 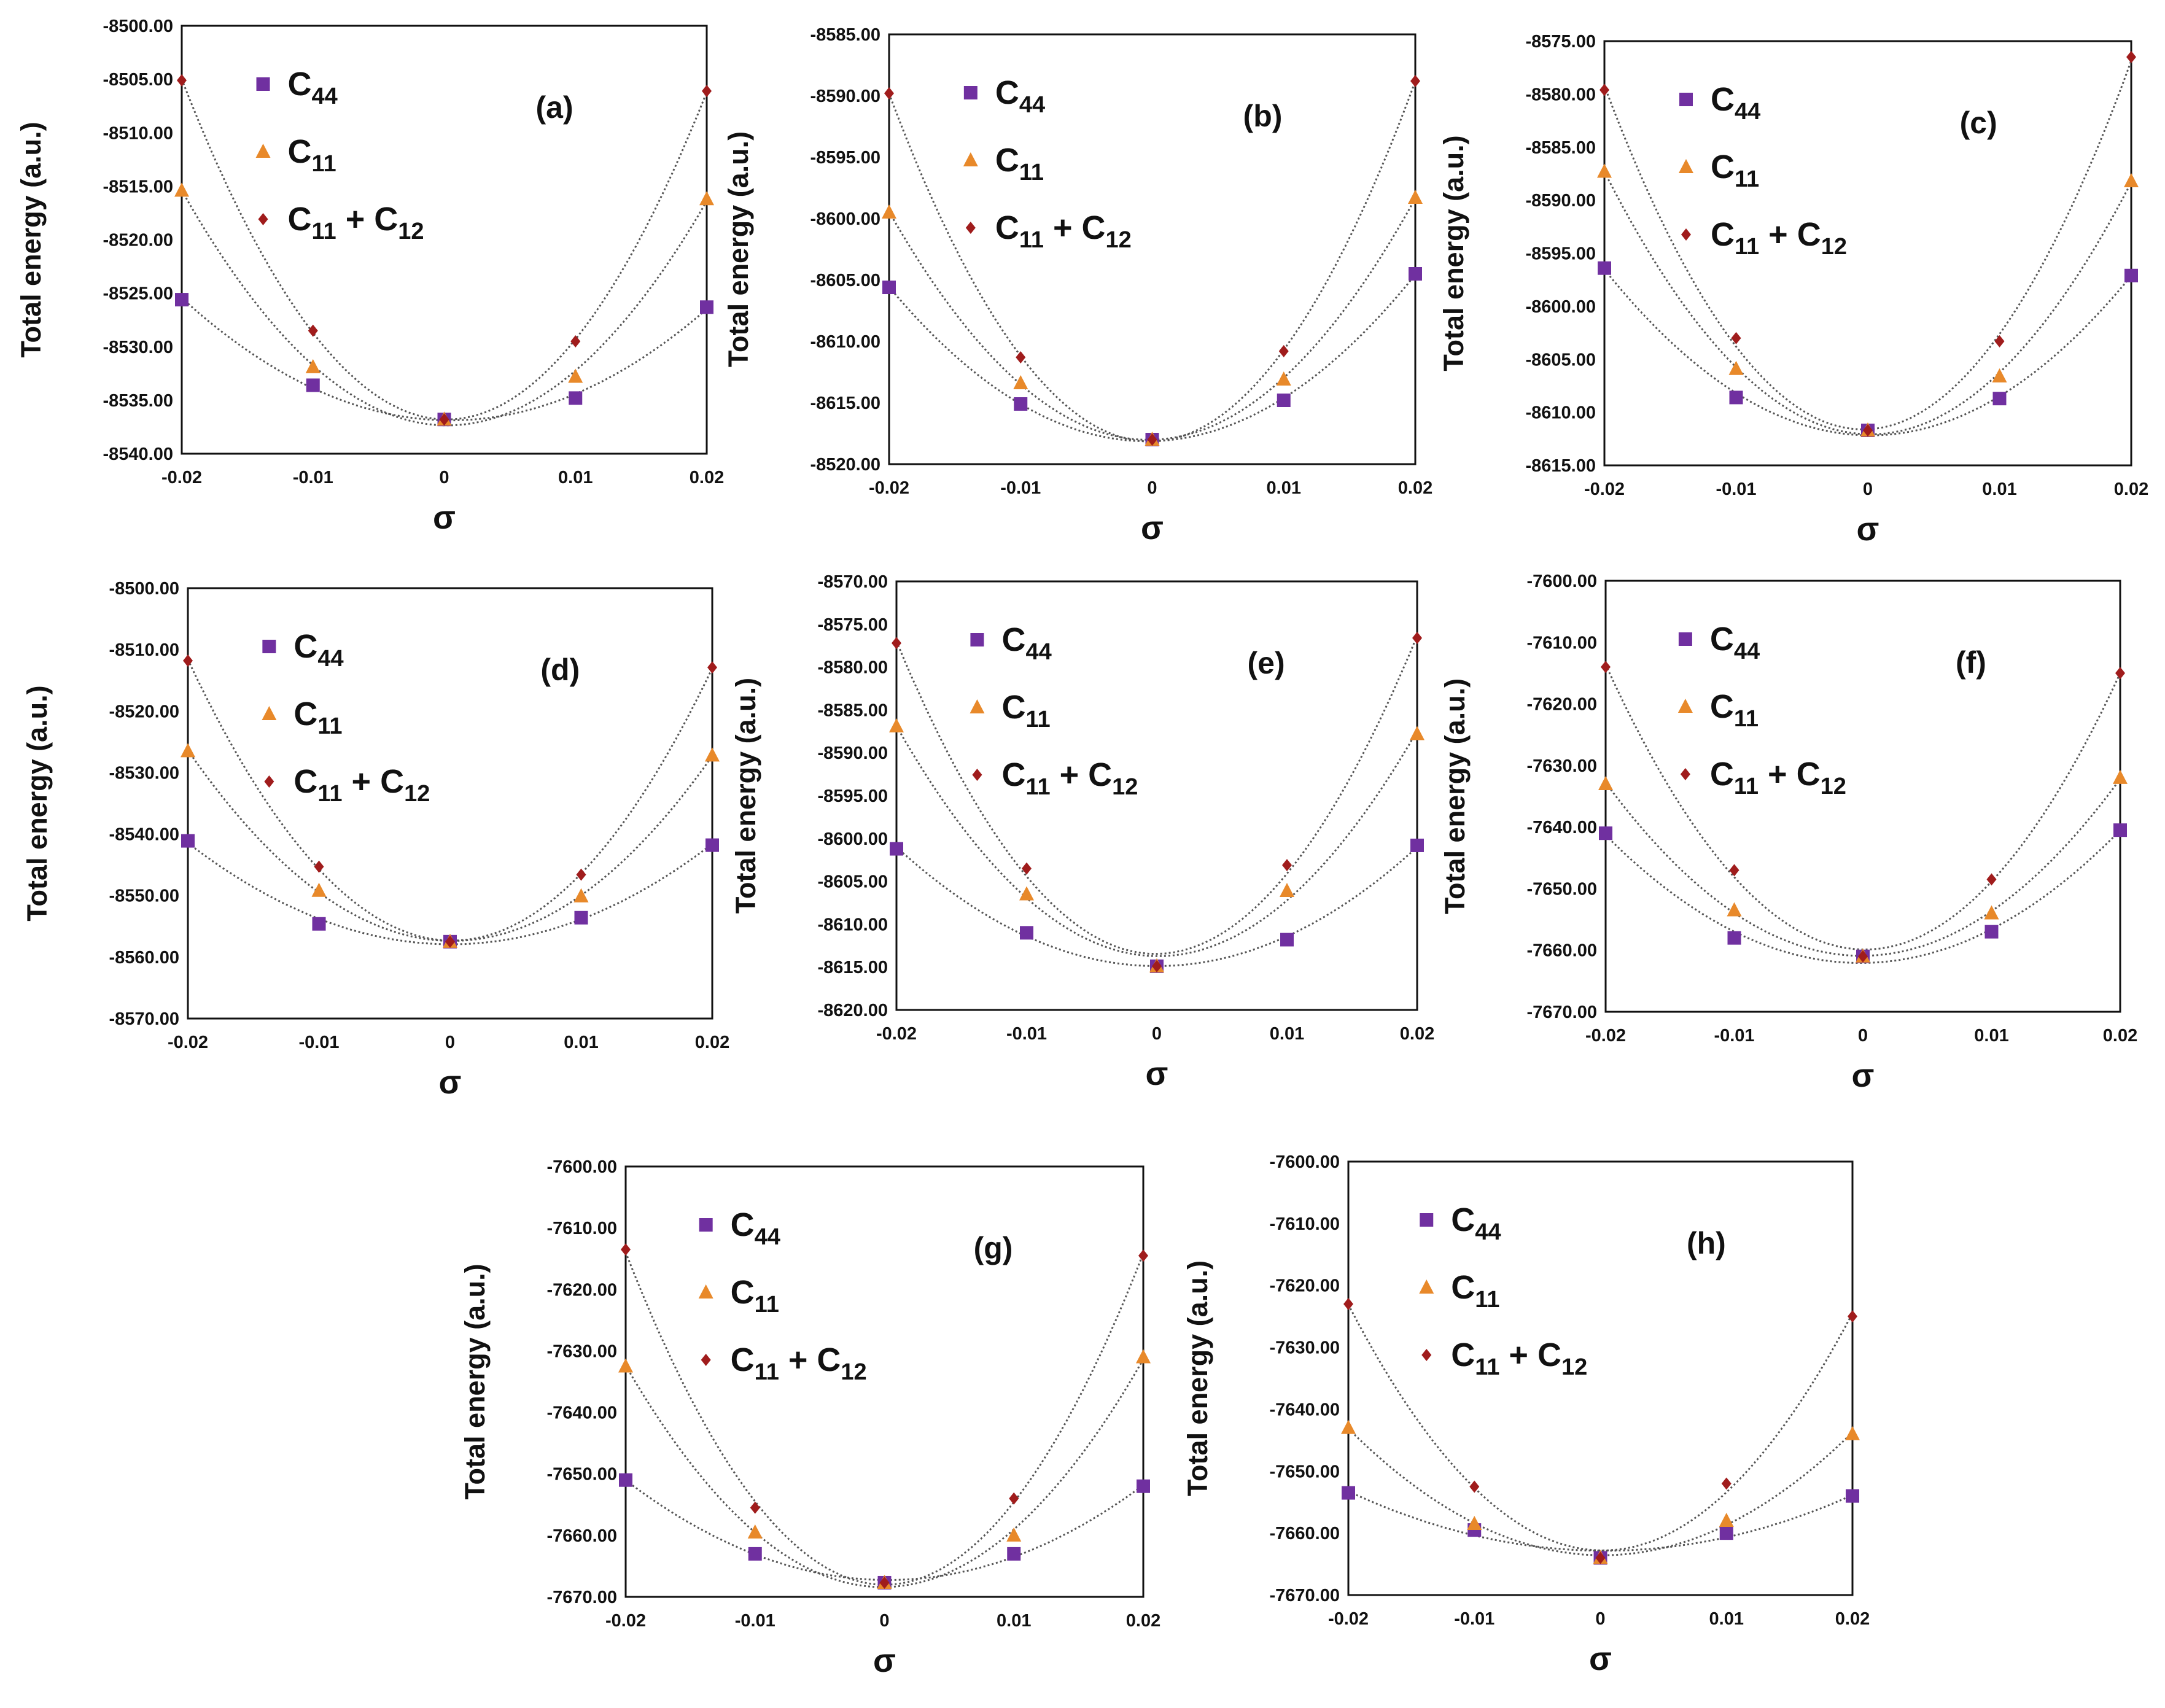 I want to click on y-tick-label: -8550.00, so click(x=144, y=896).